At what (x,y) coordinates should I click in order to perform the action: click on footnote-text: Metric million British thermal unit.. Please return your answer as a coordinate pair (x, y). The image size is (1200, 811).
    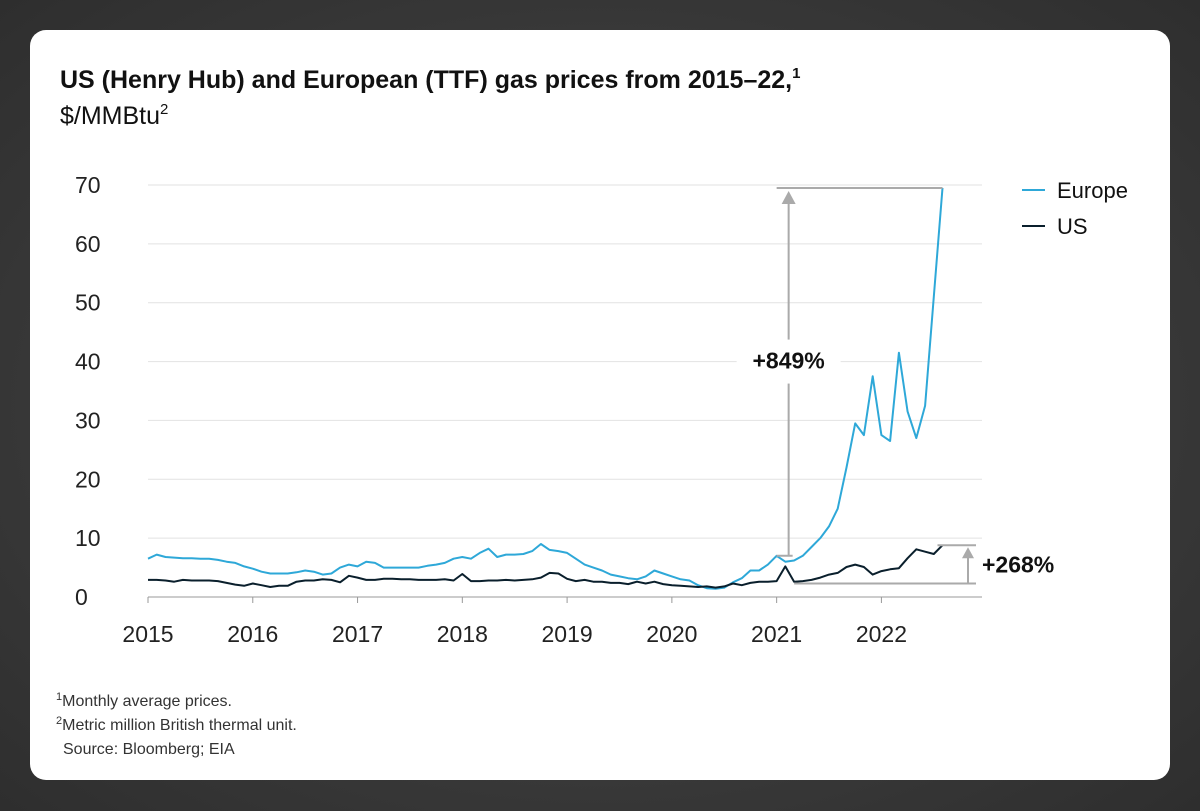
    Looking at the image, I should click on (179, 725).